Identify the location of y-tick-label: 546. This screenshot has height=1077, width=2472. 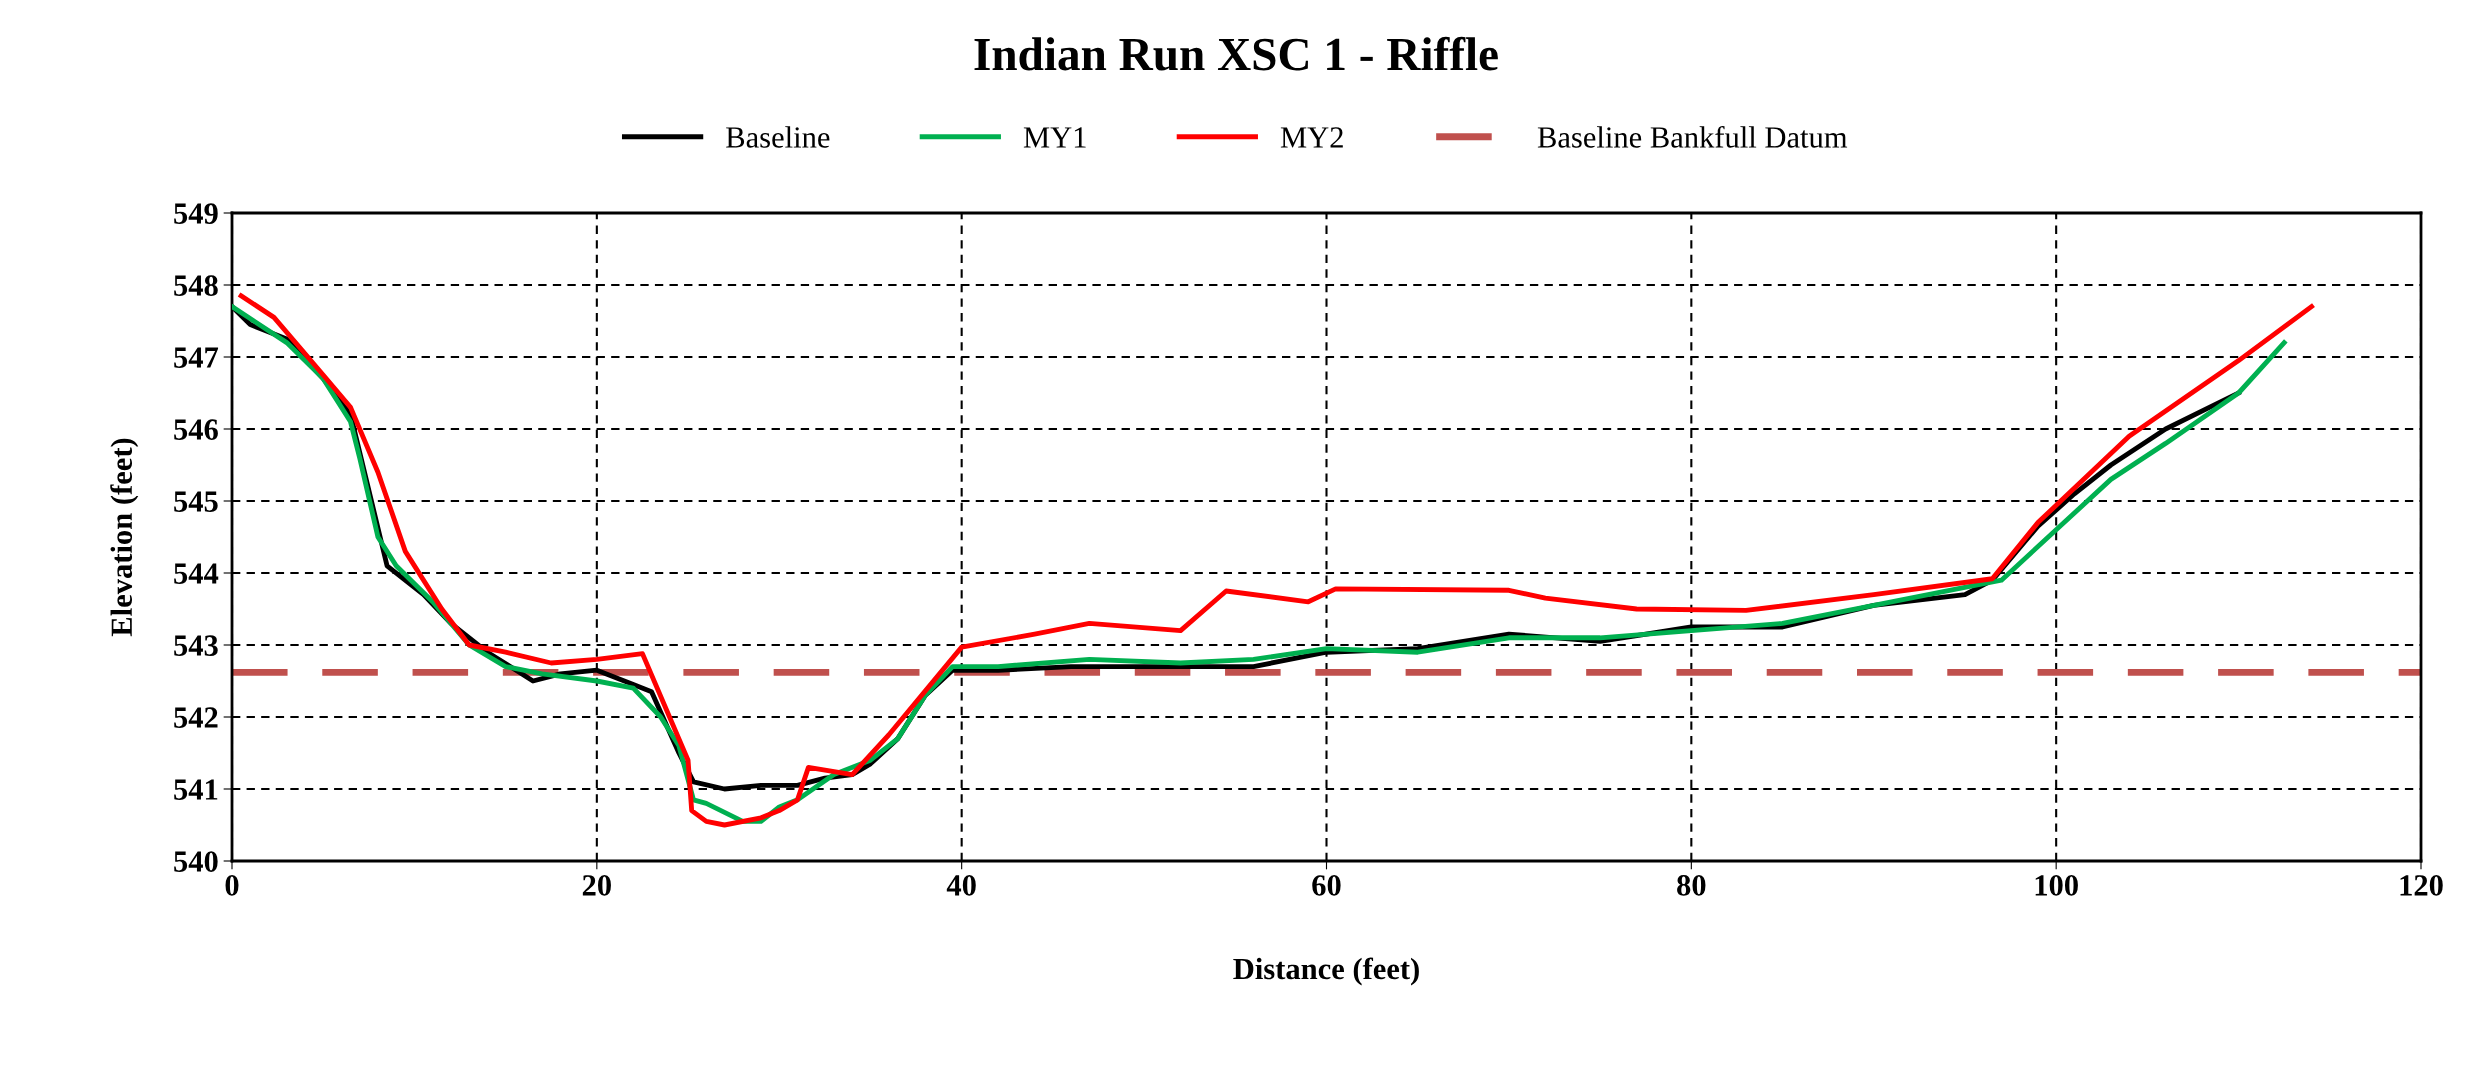
(196, 429).